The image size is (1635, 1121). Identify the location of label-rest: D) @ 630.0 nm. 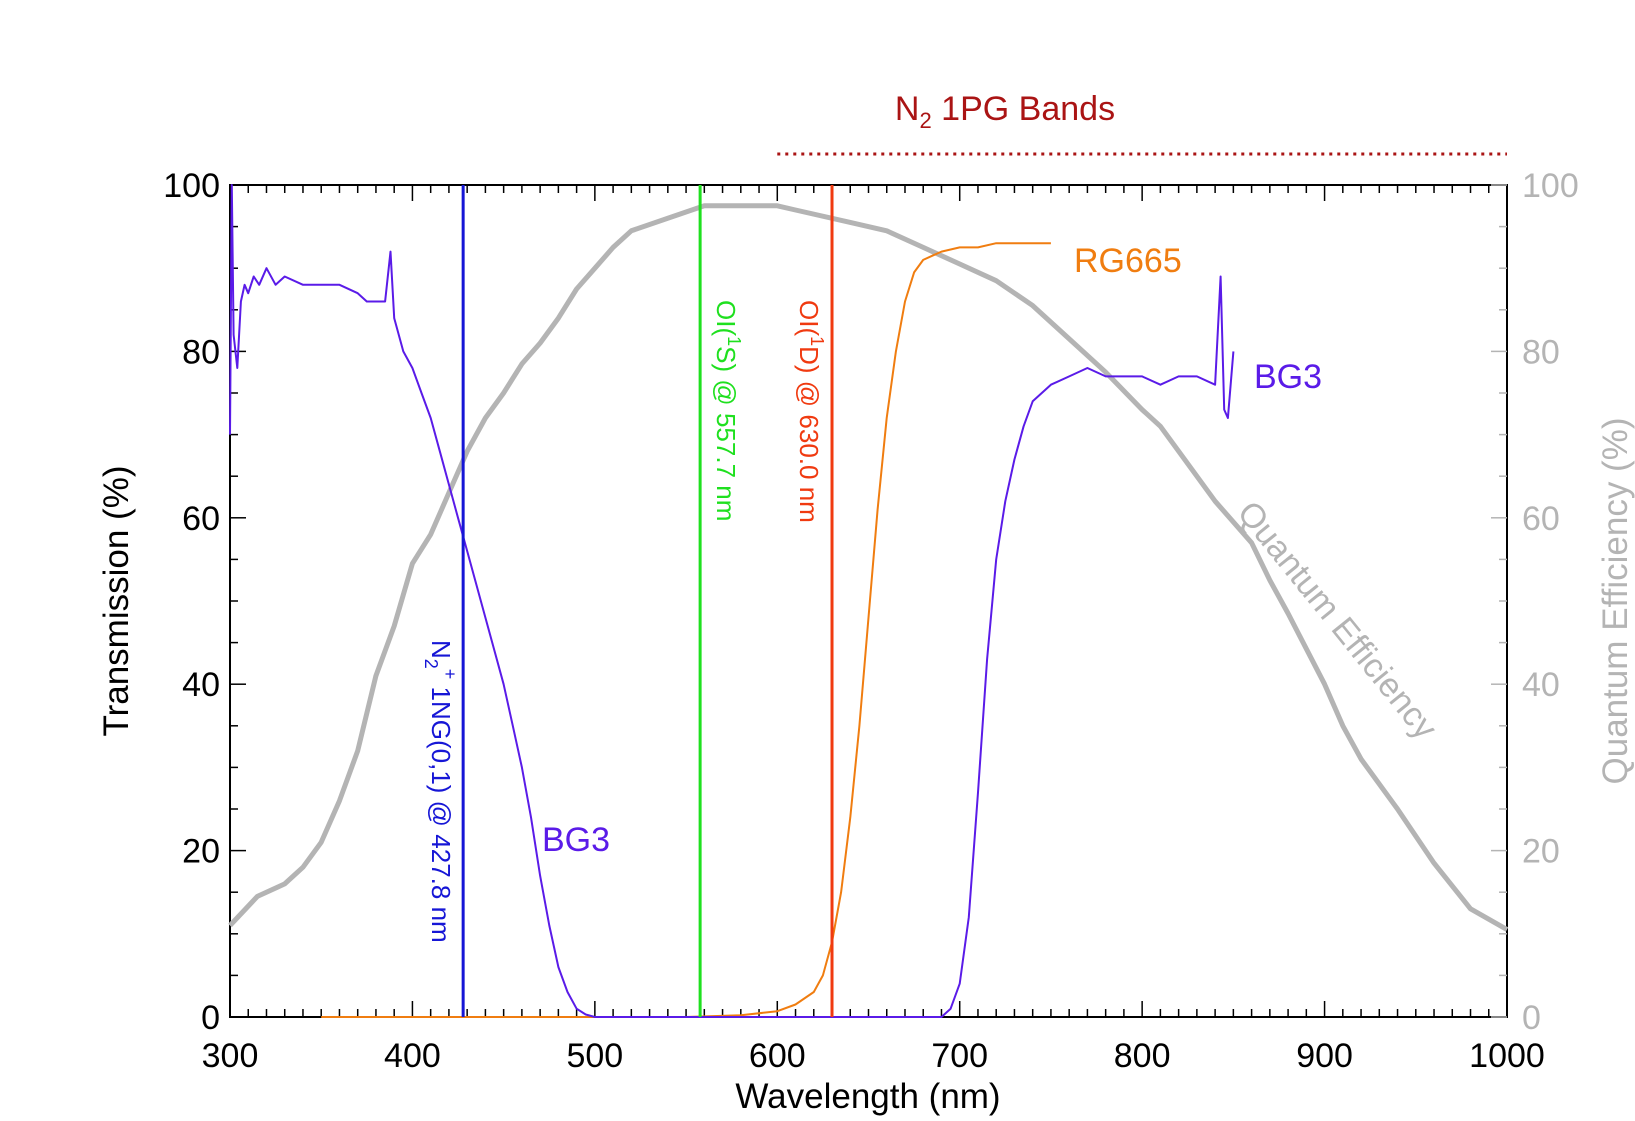
(809, 434).